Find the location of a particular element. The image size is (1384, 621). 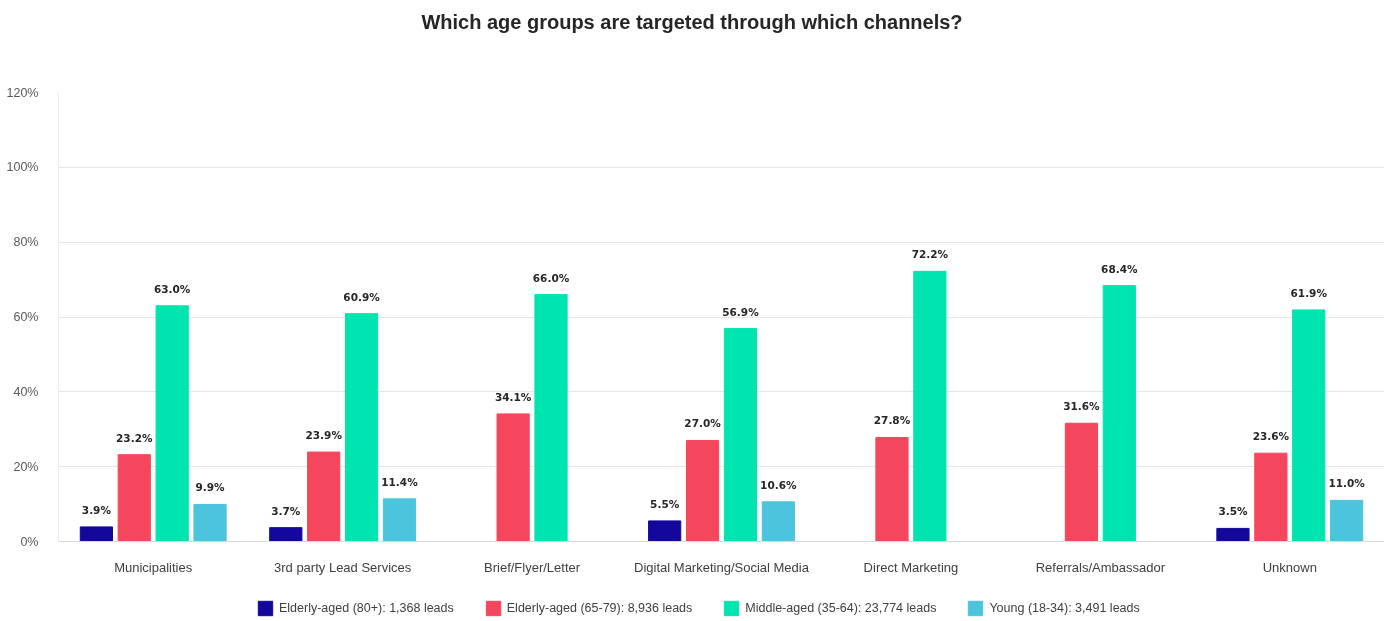

data-label: 68.4% is located at coordinates (1119, 268).